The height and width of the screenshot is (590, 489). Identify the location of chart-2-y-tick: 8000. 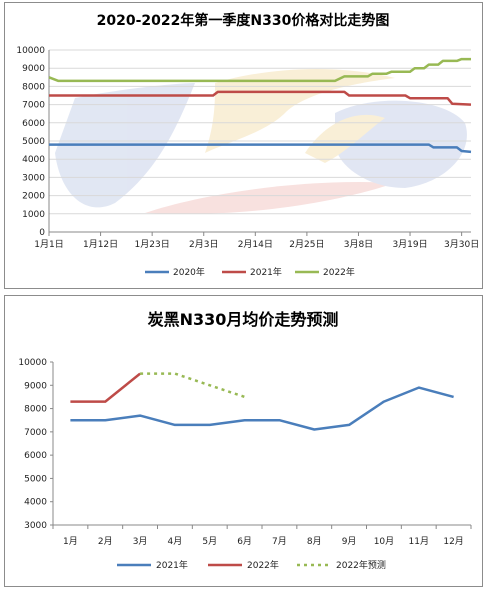
(35, 410).